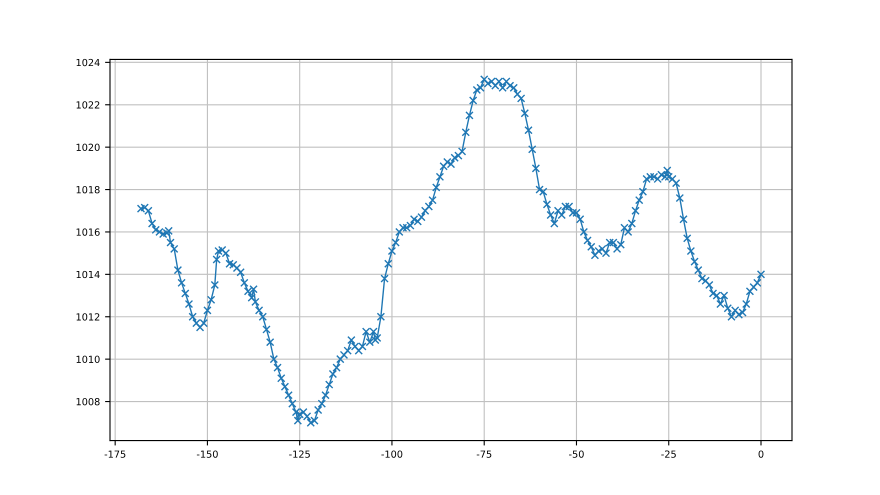 The height and width of the screenshot is (495, 880). I want to click on y-tick-label: 1014, so click(88, 274).